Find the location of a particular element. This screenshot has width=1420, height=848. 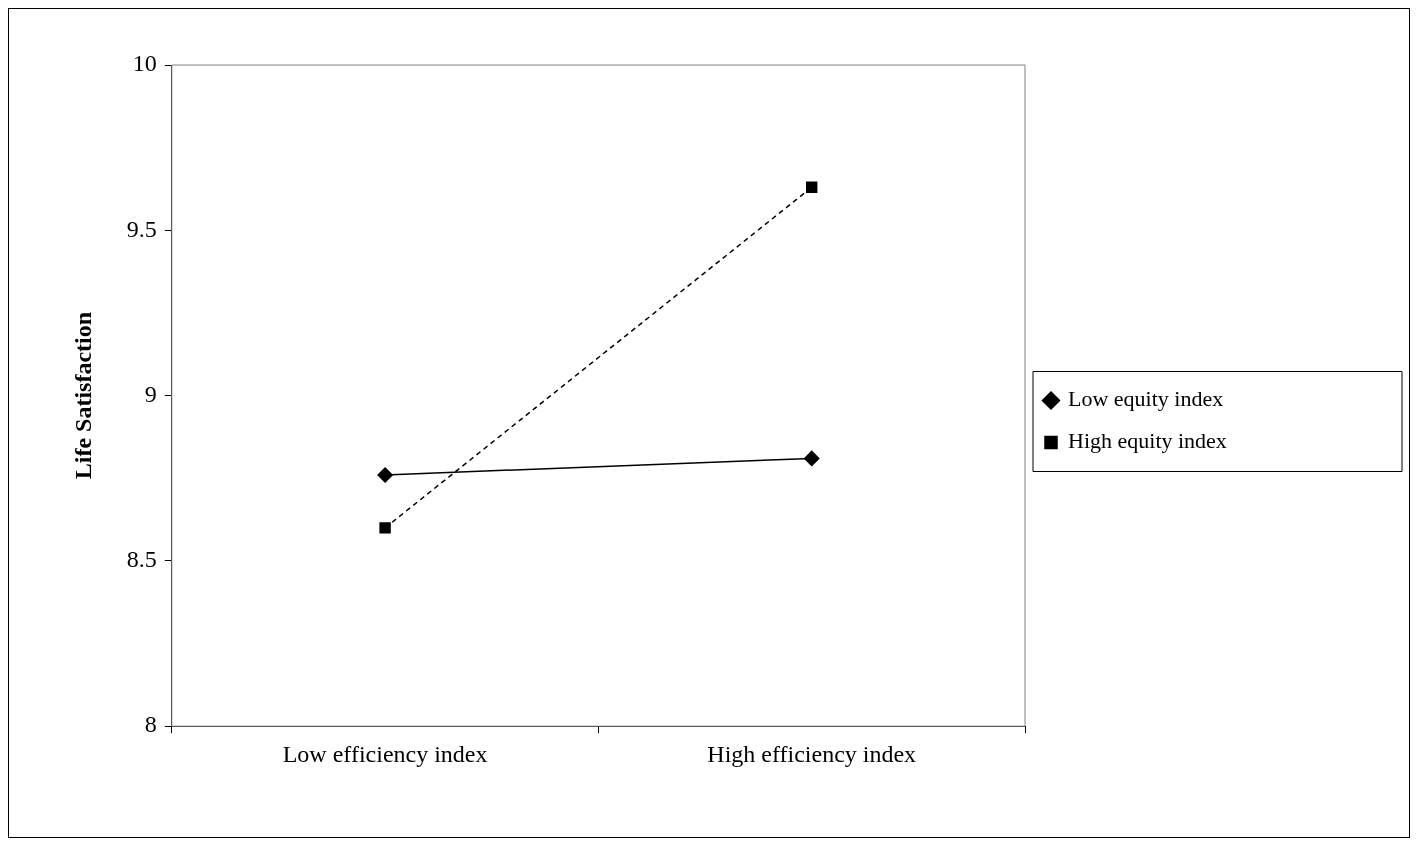

legend-label: Low equity index is located at coordinates (1146, 399).